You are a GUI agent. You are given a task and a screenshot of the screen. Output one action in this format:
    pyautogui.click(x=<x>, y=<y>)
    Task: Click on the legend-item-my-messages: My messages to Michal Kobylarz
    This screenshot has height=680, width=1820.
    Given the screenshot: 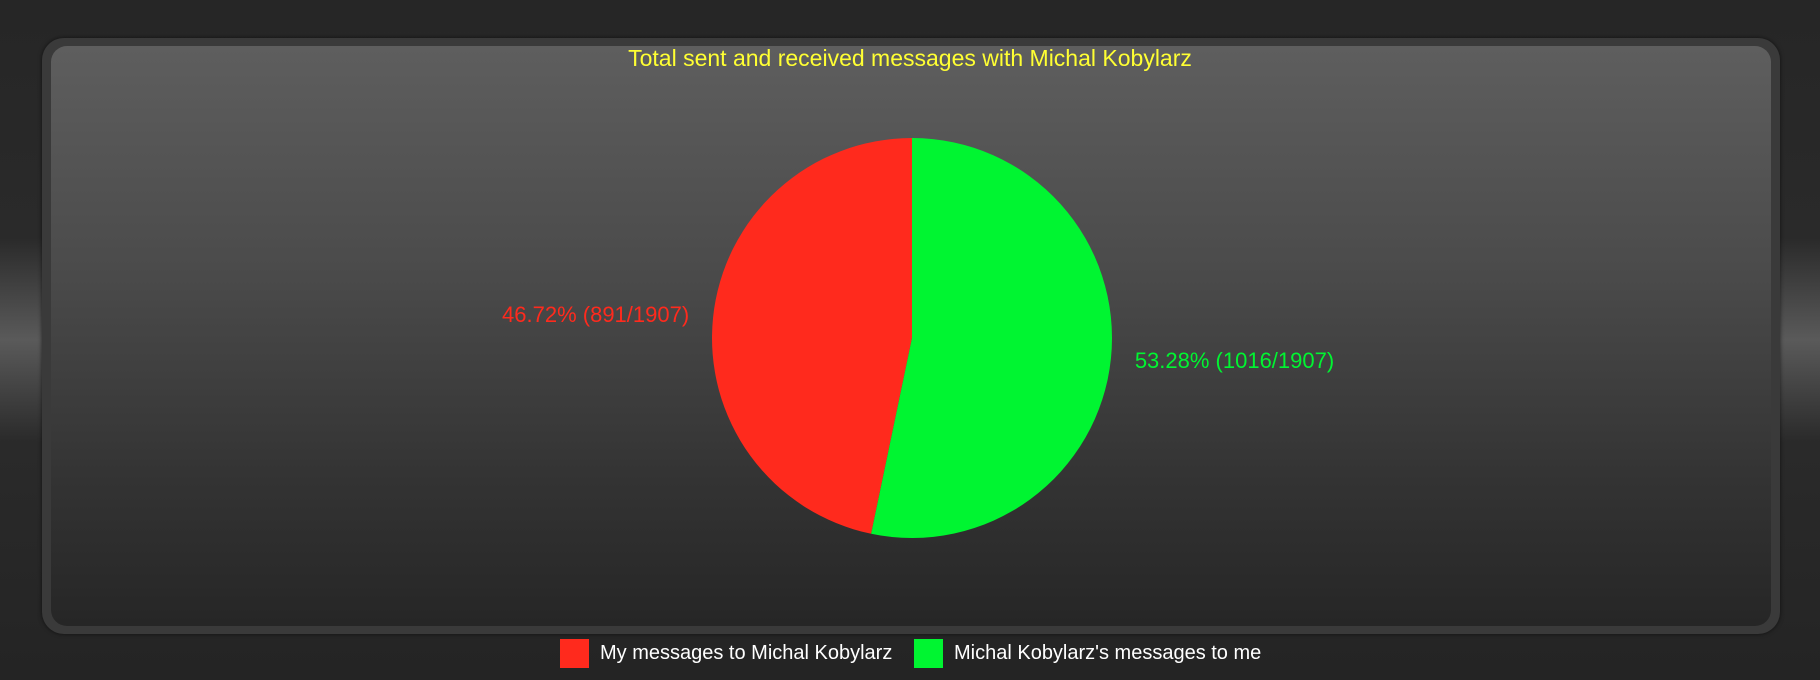 What is the action you would take?
    pyautogui.click(x=726, y=653)
    